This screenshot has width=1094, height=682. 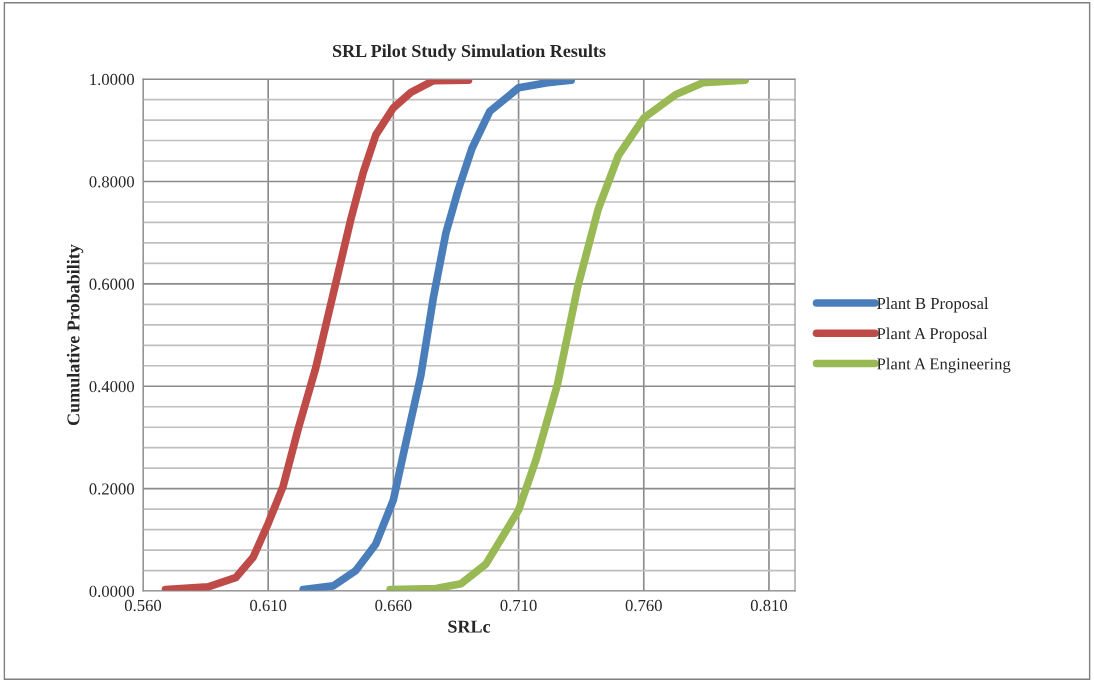 I want to click on chart-title: SRL Pilot Study Simulation Results, so click(x=469, y=52).